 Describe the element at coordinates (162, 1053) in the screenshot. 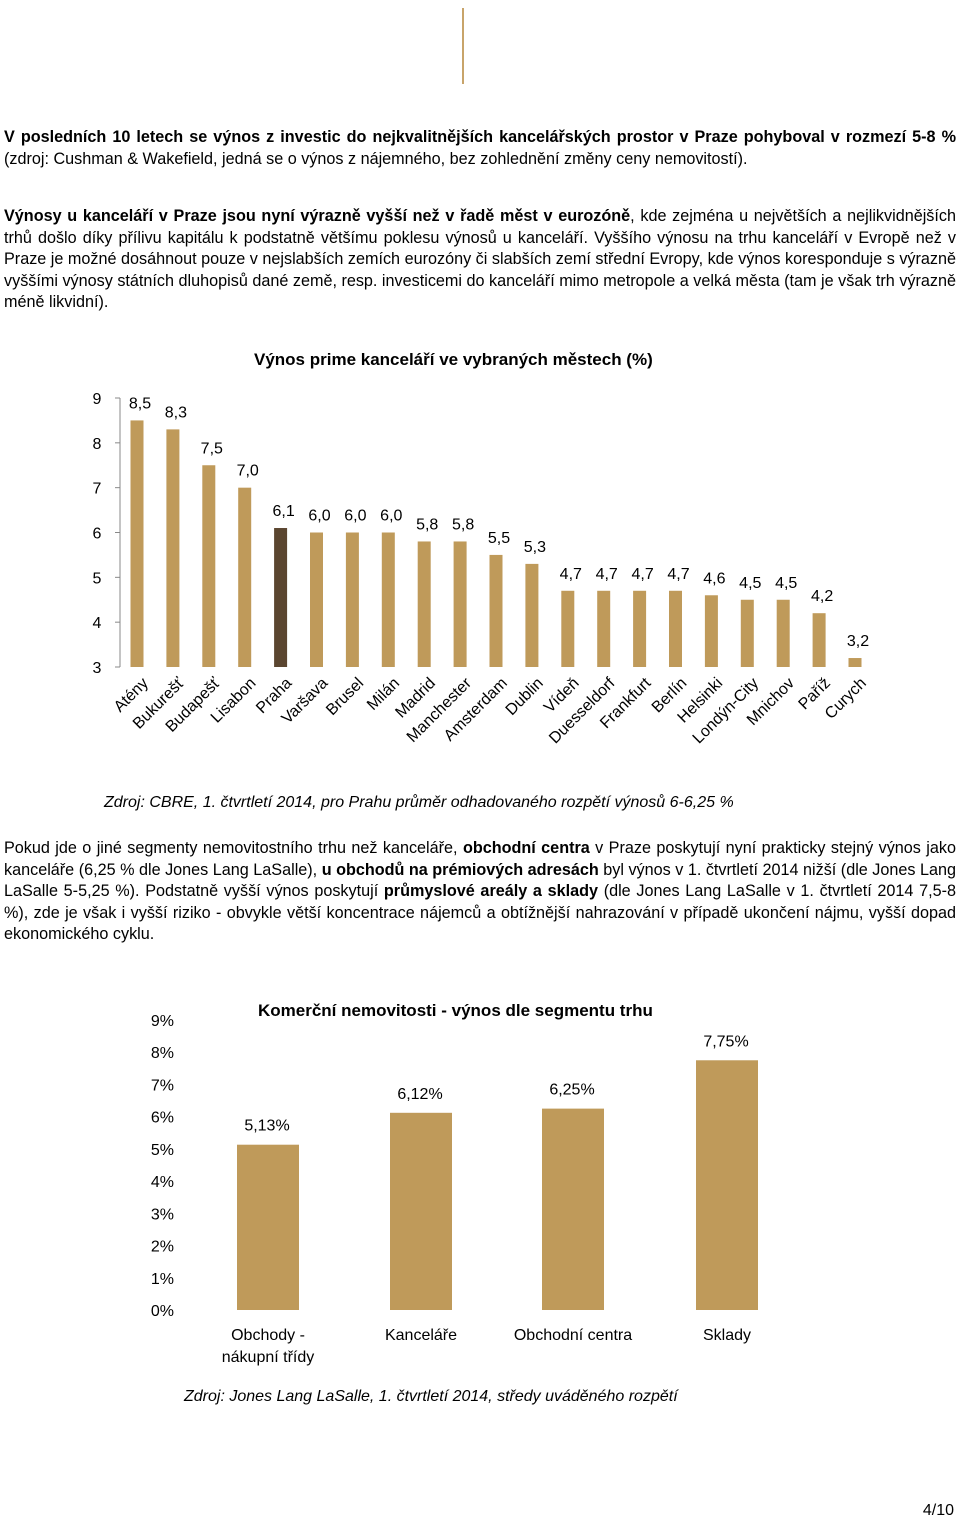

I see `chart2-y-tick-label: 8%` at that location.